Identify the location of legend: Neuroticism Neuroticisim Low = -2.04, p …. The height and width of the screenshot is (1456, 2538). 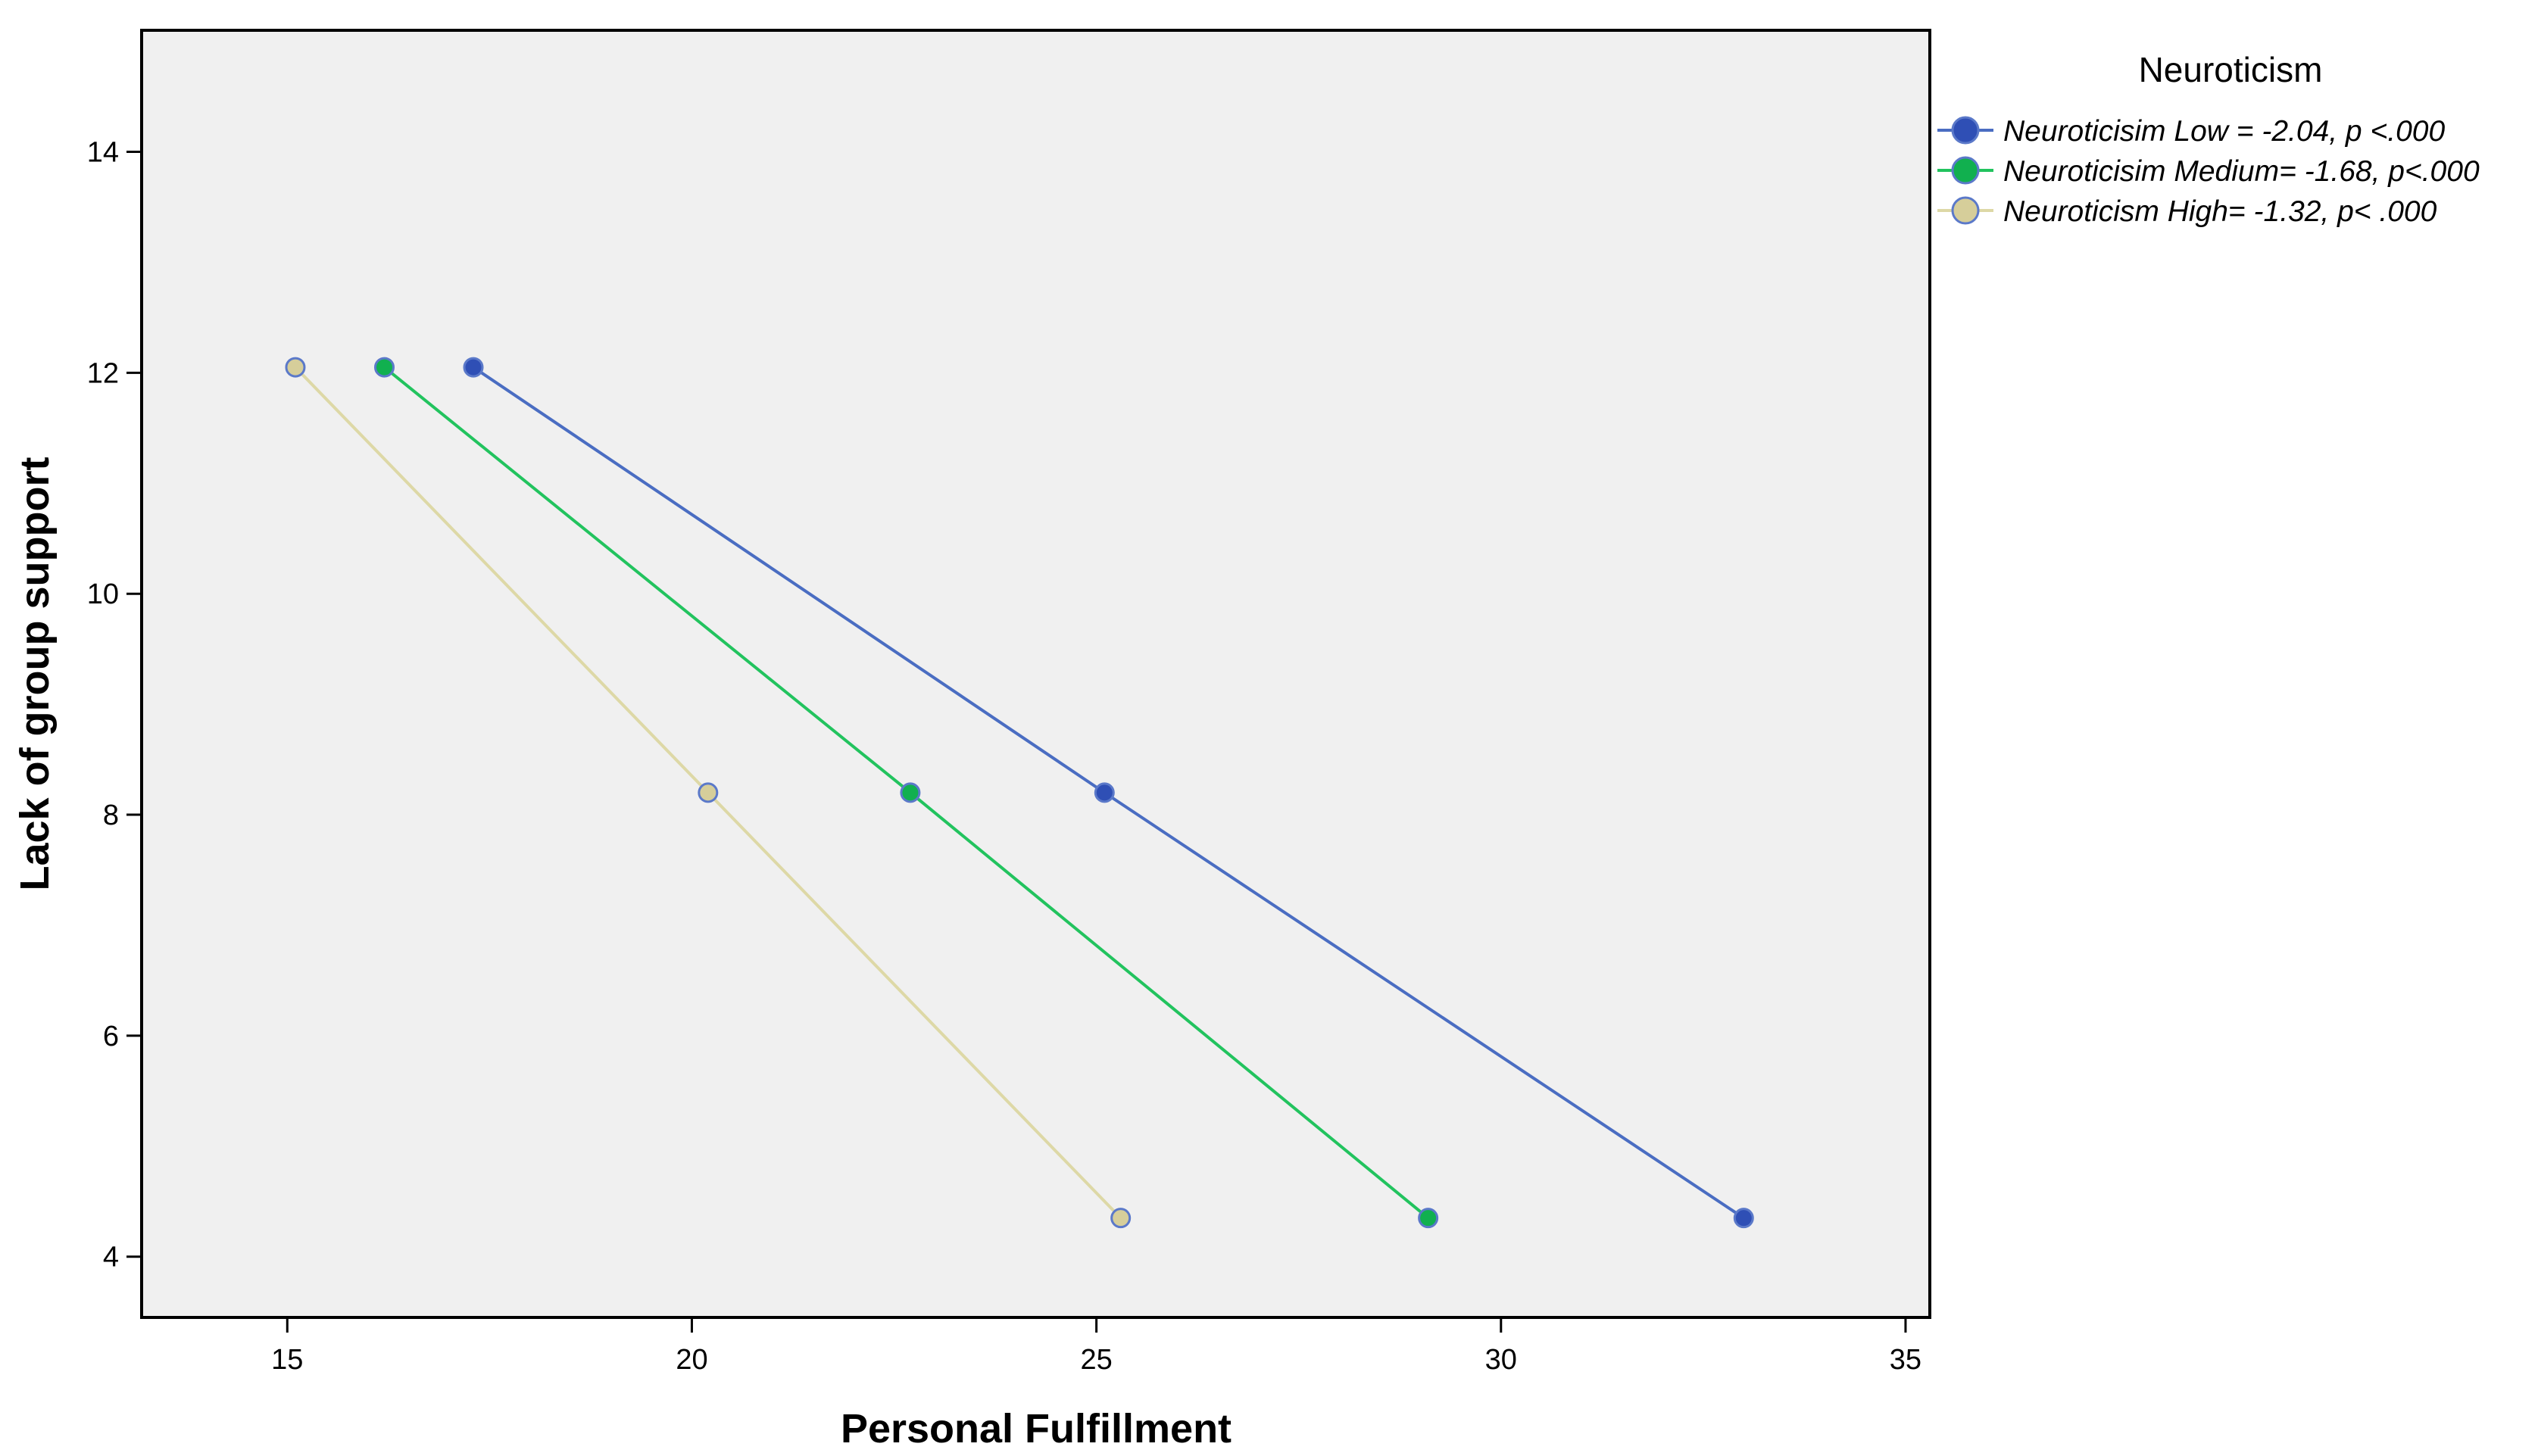
(2208, 139).